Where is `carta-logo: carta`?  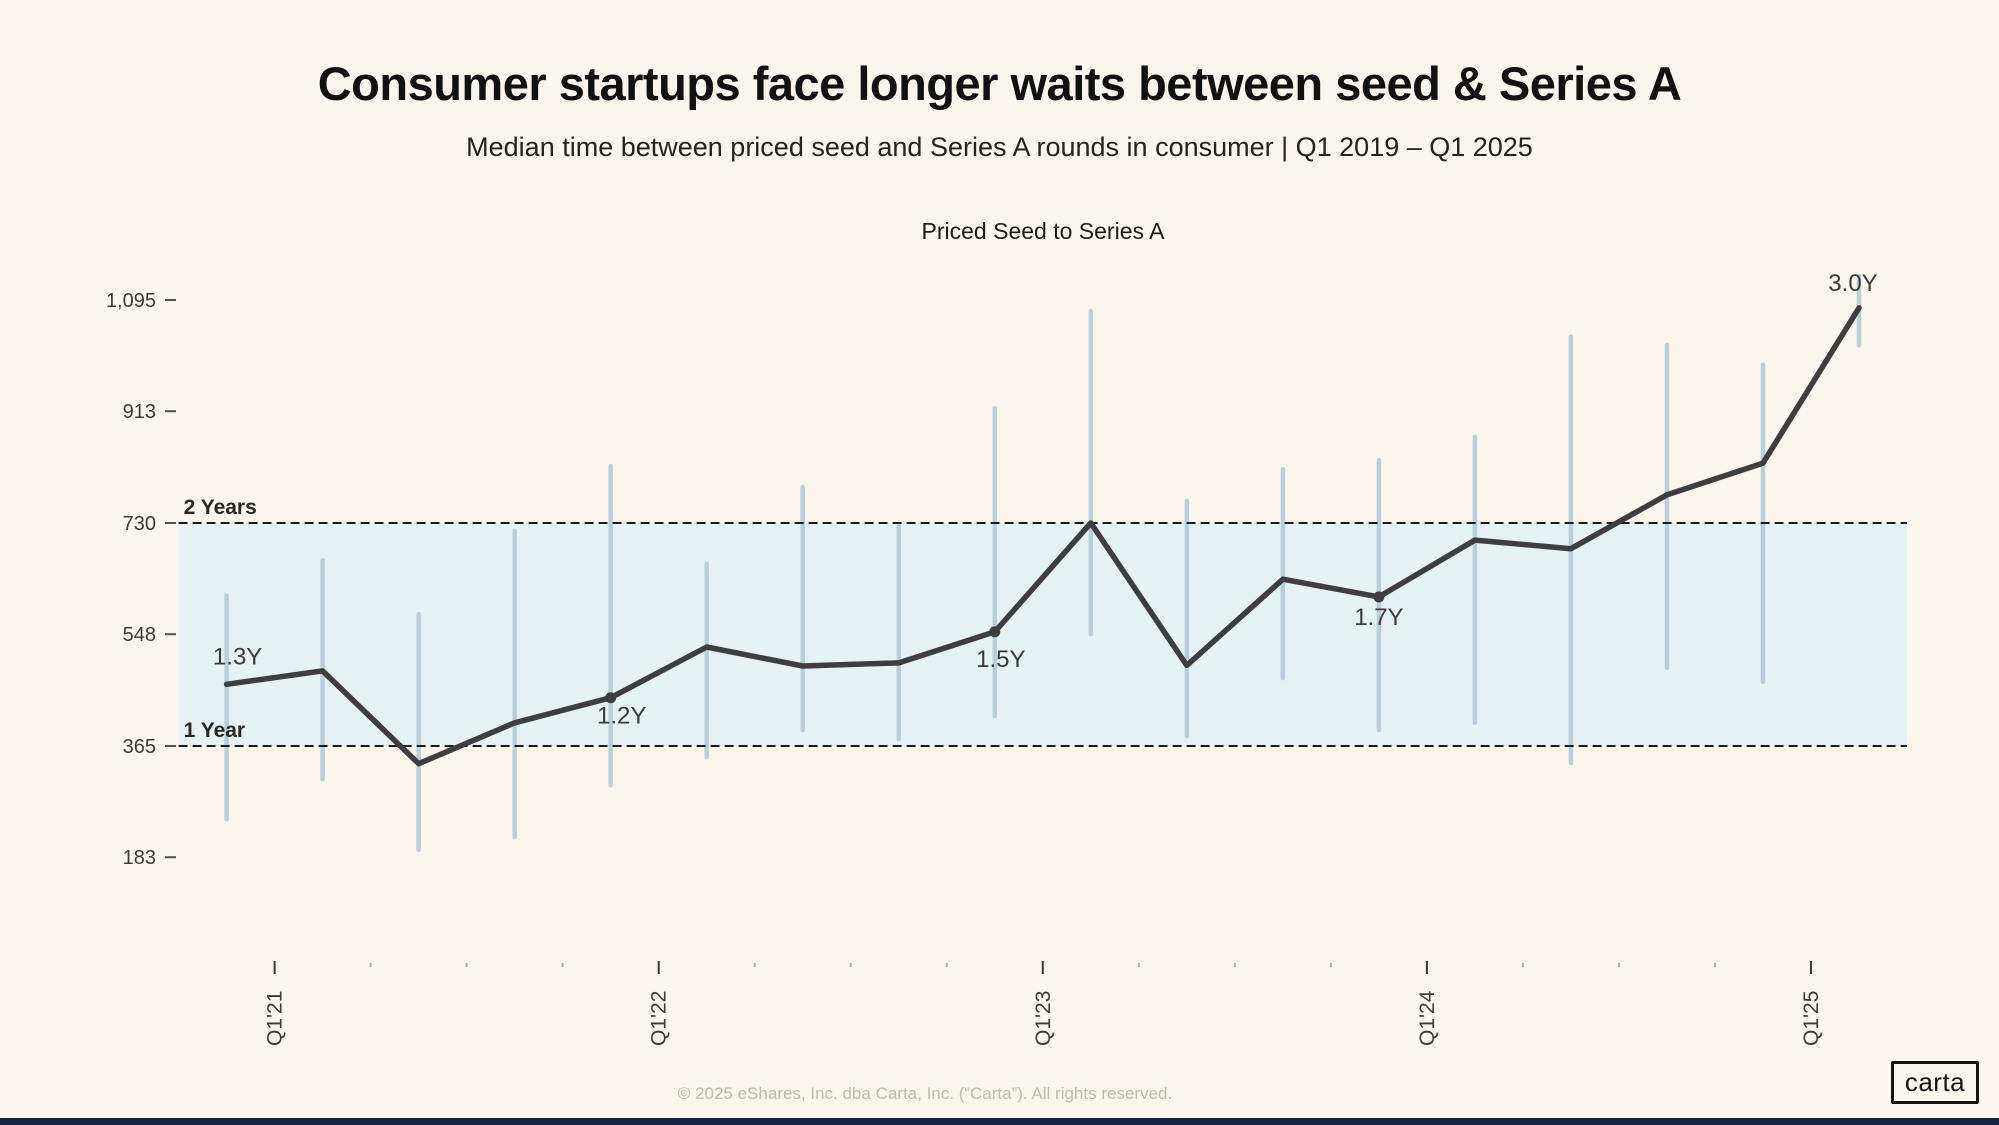 carta-logo: carta is located at coordinates (1935, 1082).